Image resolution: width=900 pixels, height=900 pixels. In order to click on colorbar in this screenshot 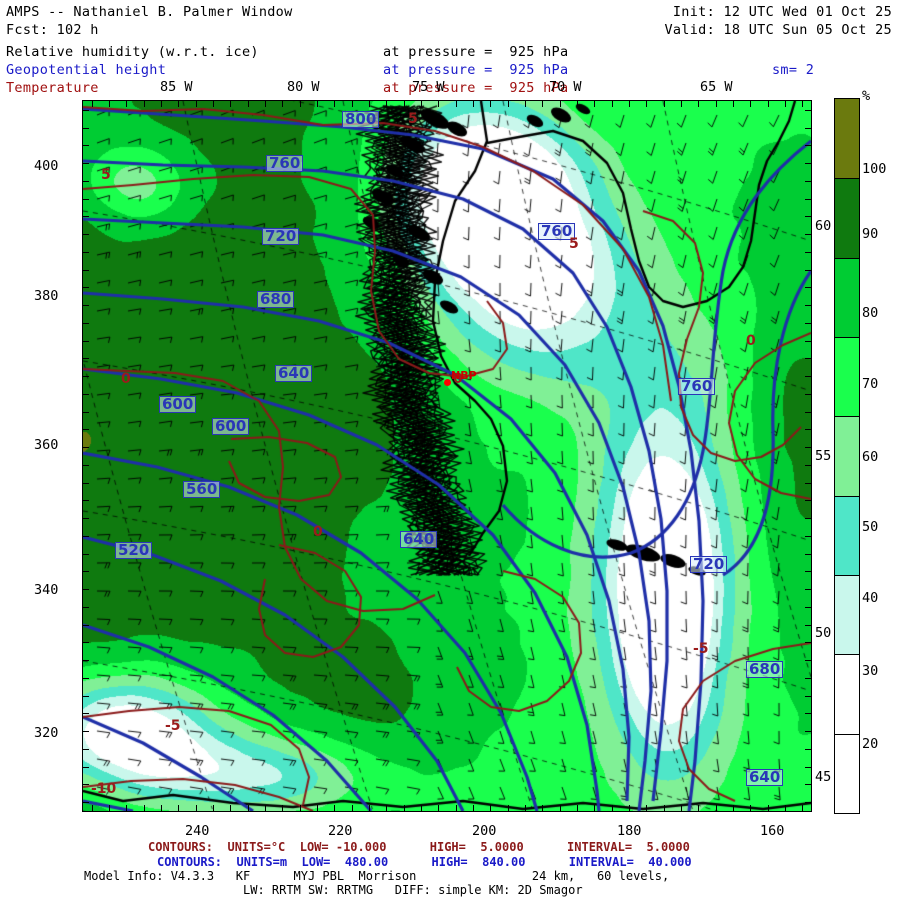, I will do `click(847, 456)`.